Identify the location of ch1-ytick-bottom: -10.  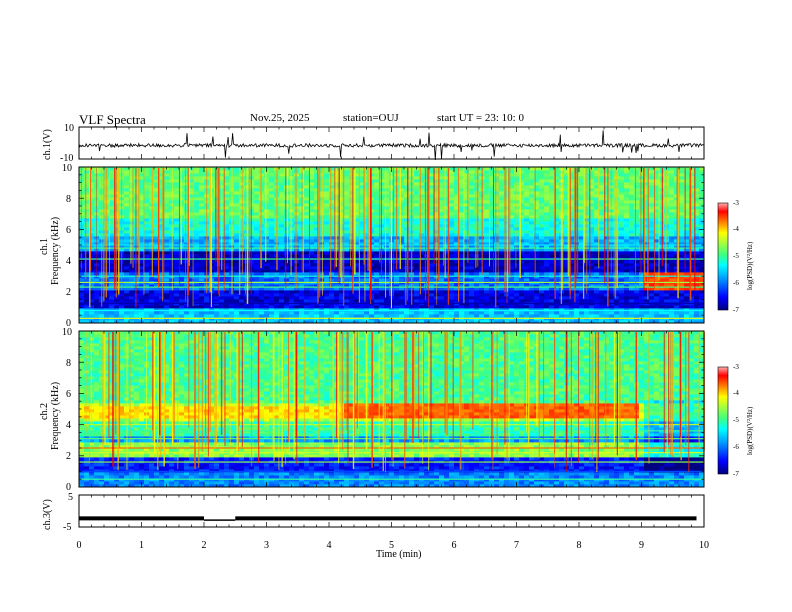
(66, 158).